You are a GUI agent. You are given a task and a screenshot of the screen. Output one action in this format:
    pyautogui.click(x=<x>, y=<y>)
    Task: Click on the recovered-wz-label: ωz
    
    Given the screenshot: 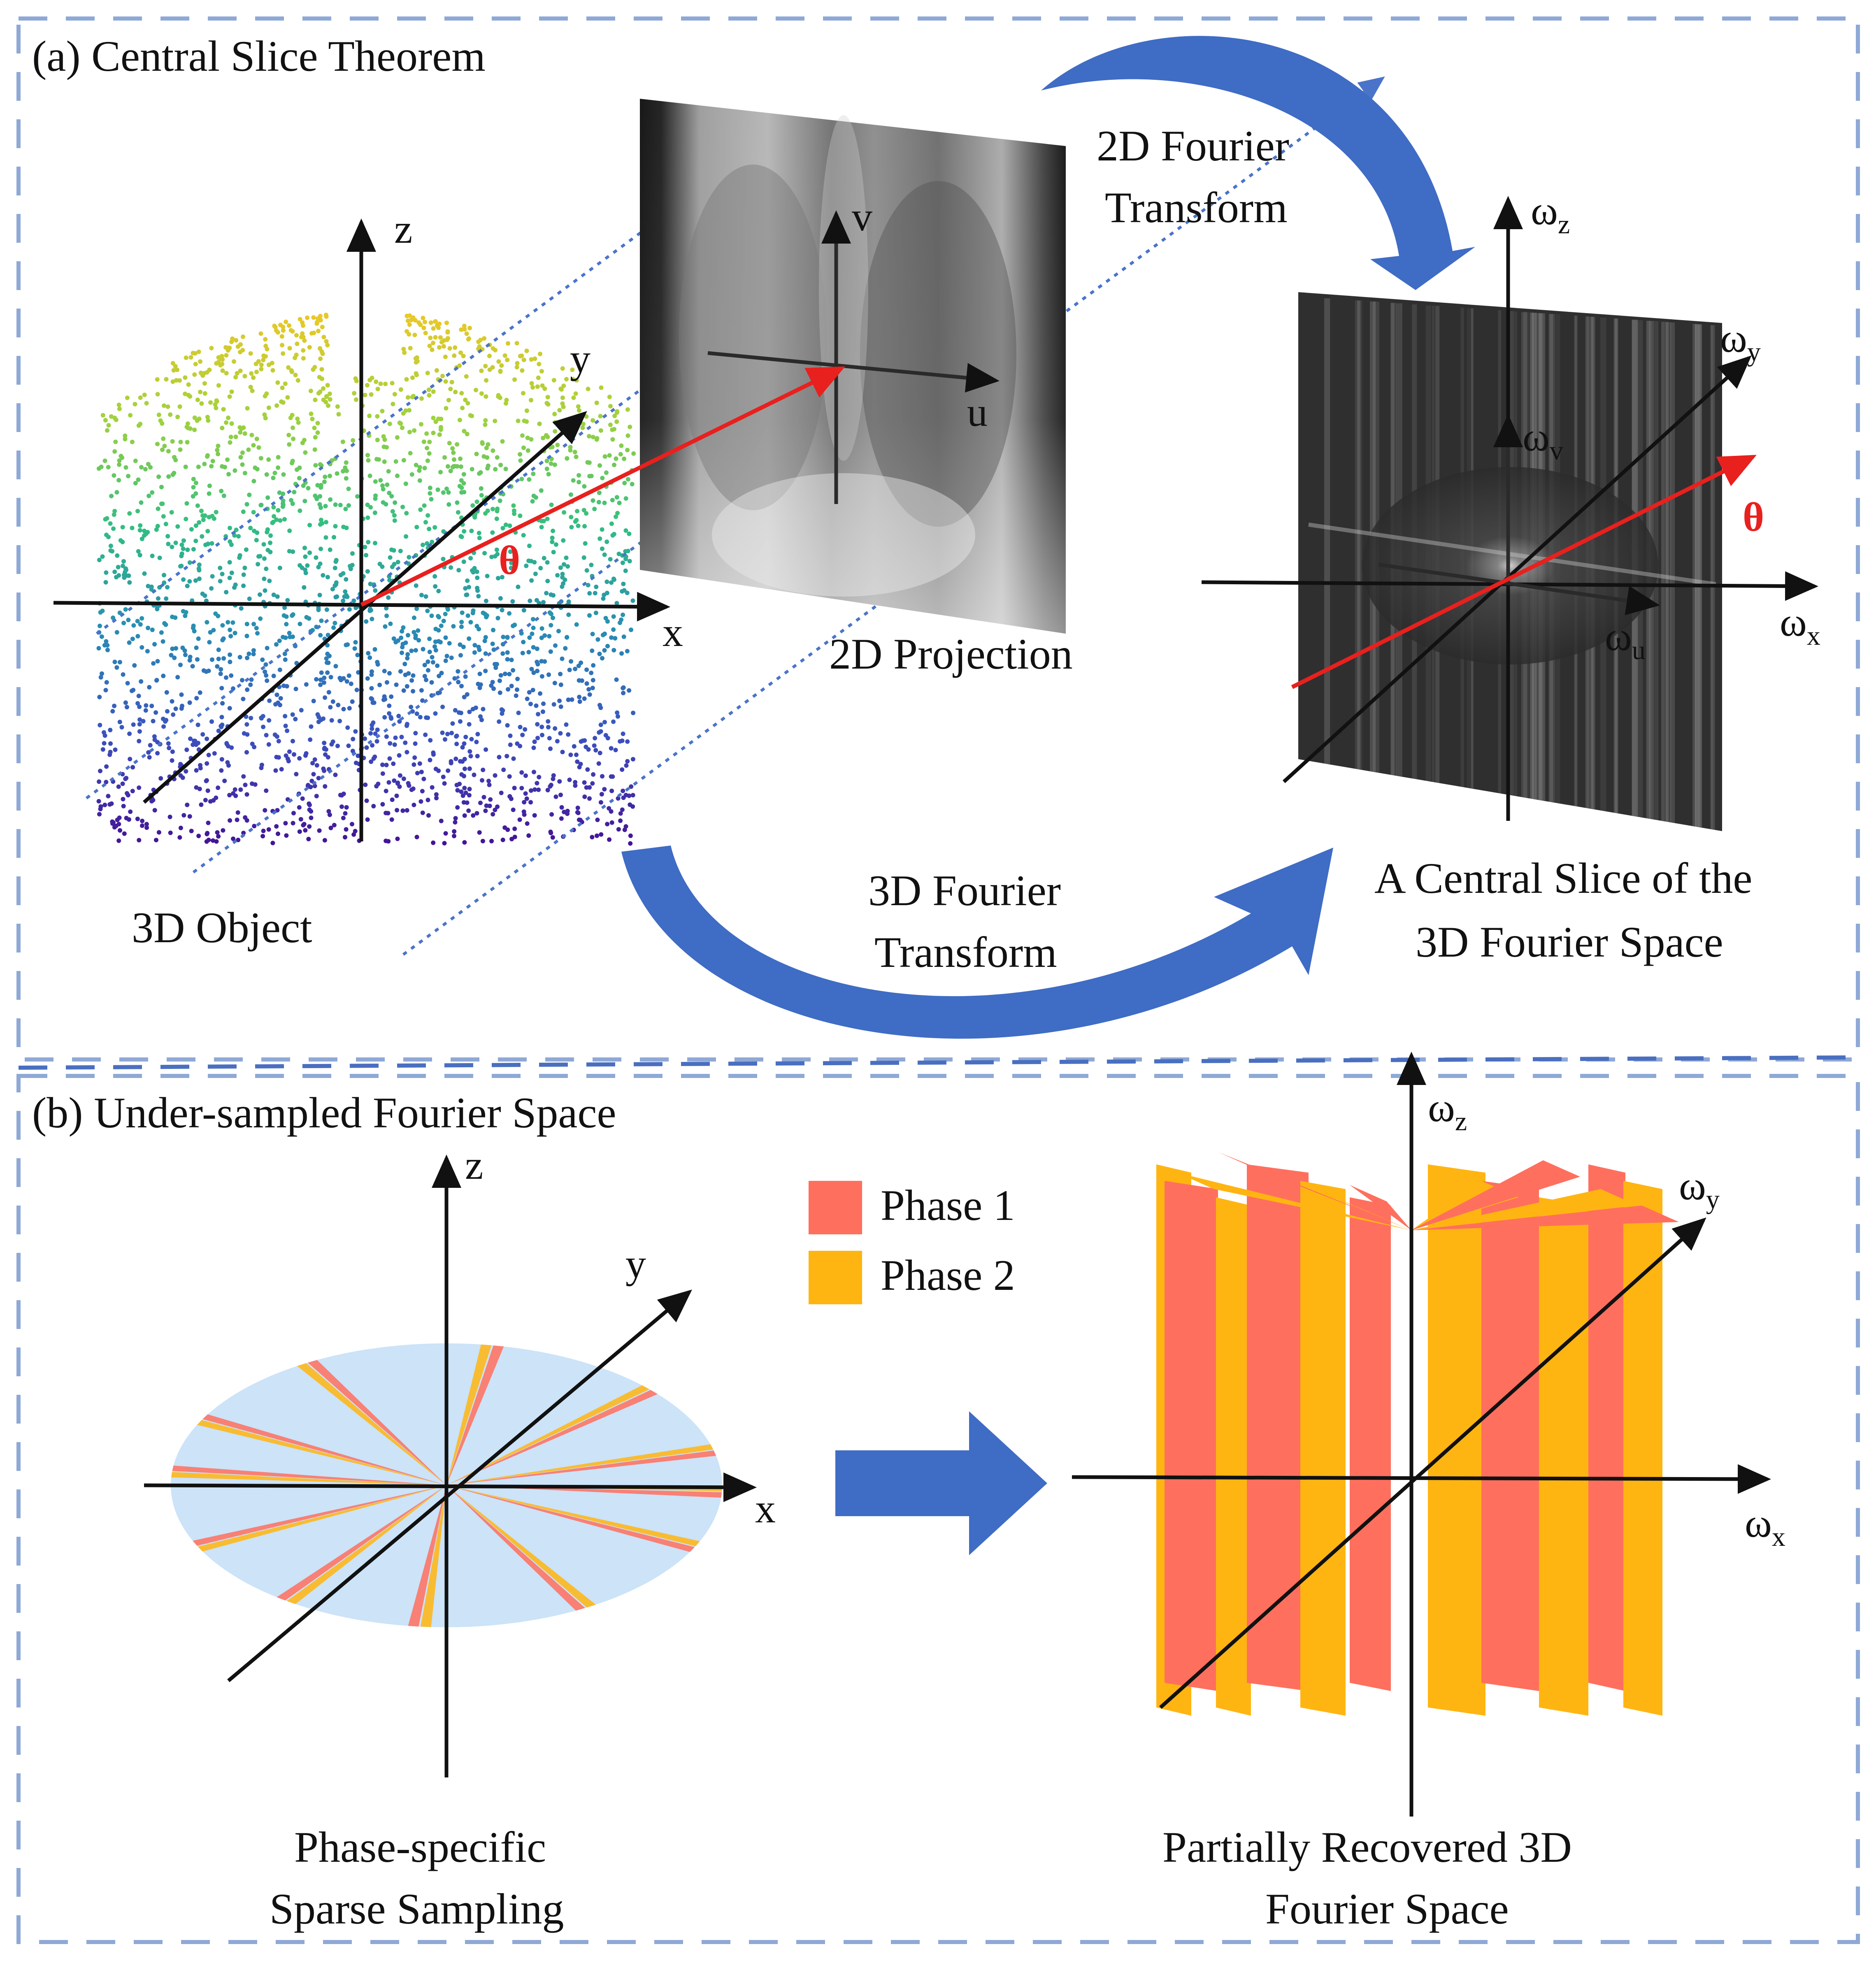 What is the action you would take?
    pyautogui.click(x=1448, y=1111)
    